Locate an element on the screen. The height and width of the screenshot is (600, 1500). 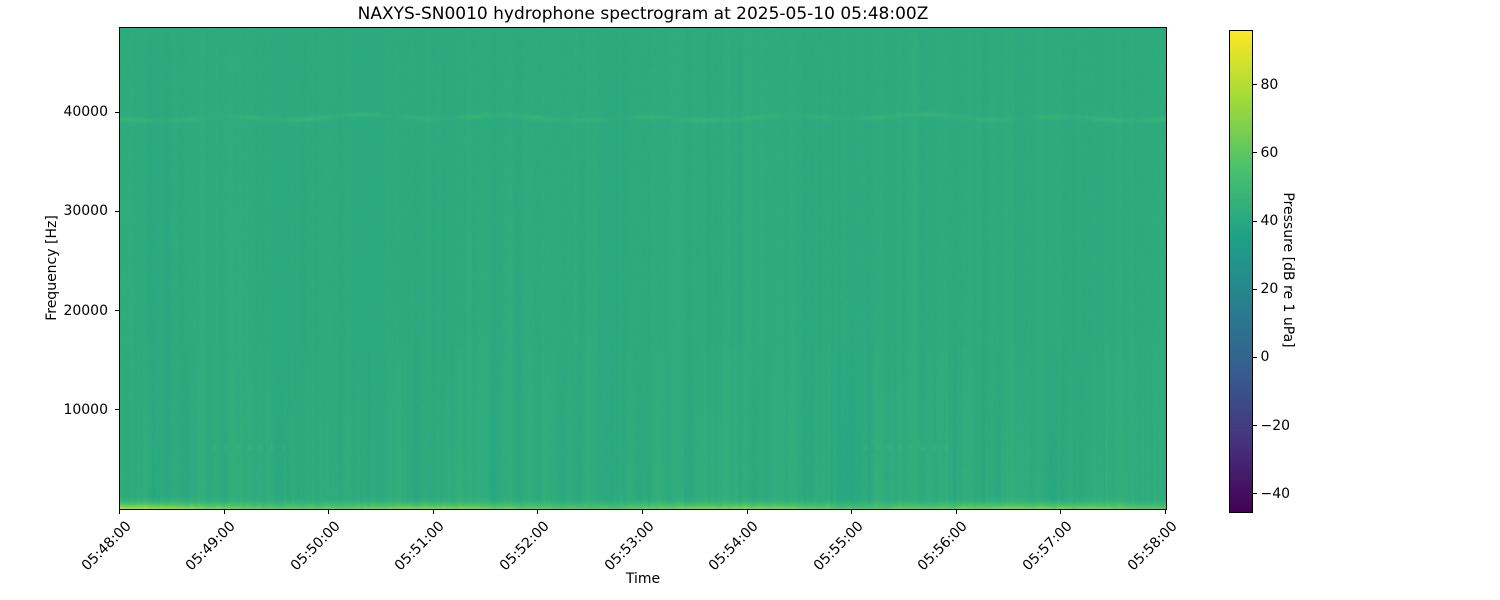
x-tick-label: 05:50:00 is located at coordinates (315, 546).